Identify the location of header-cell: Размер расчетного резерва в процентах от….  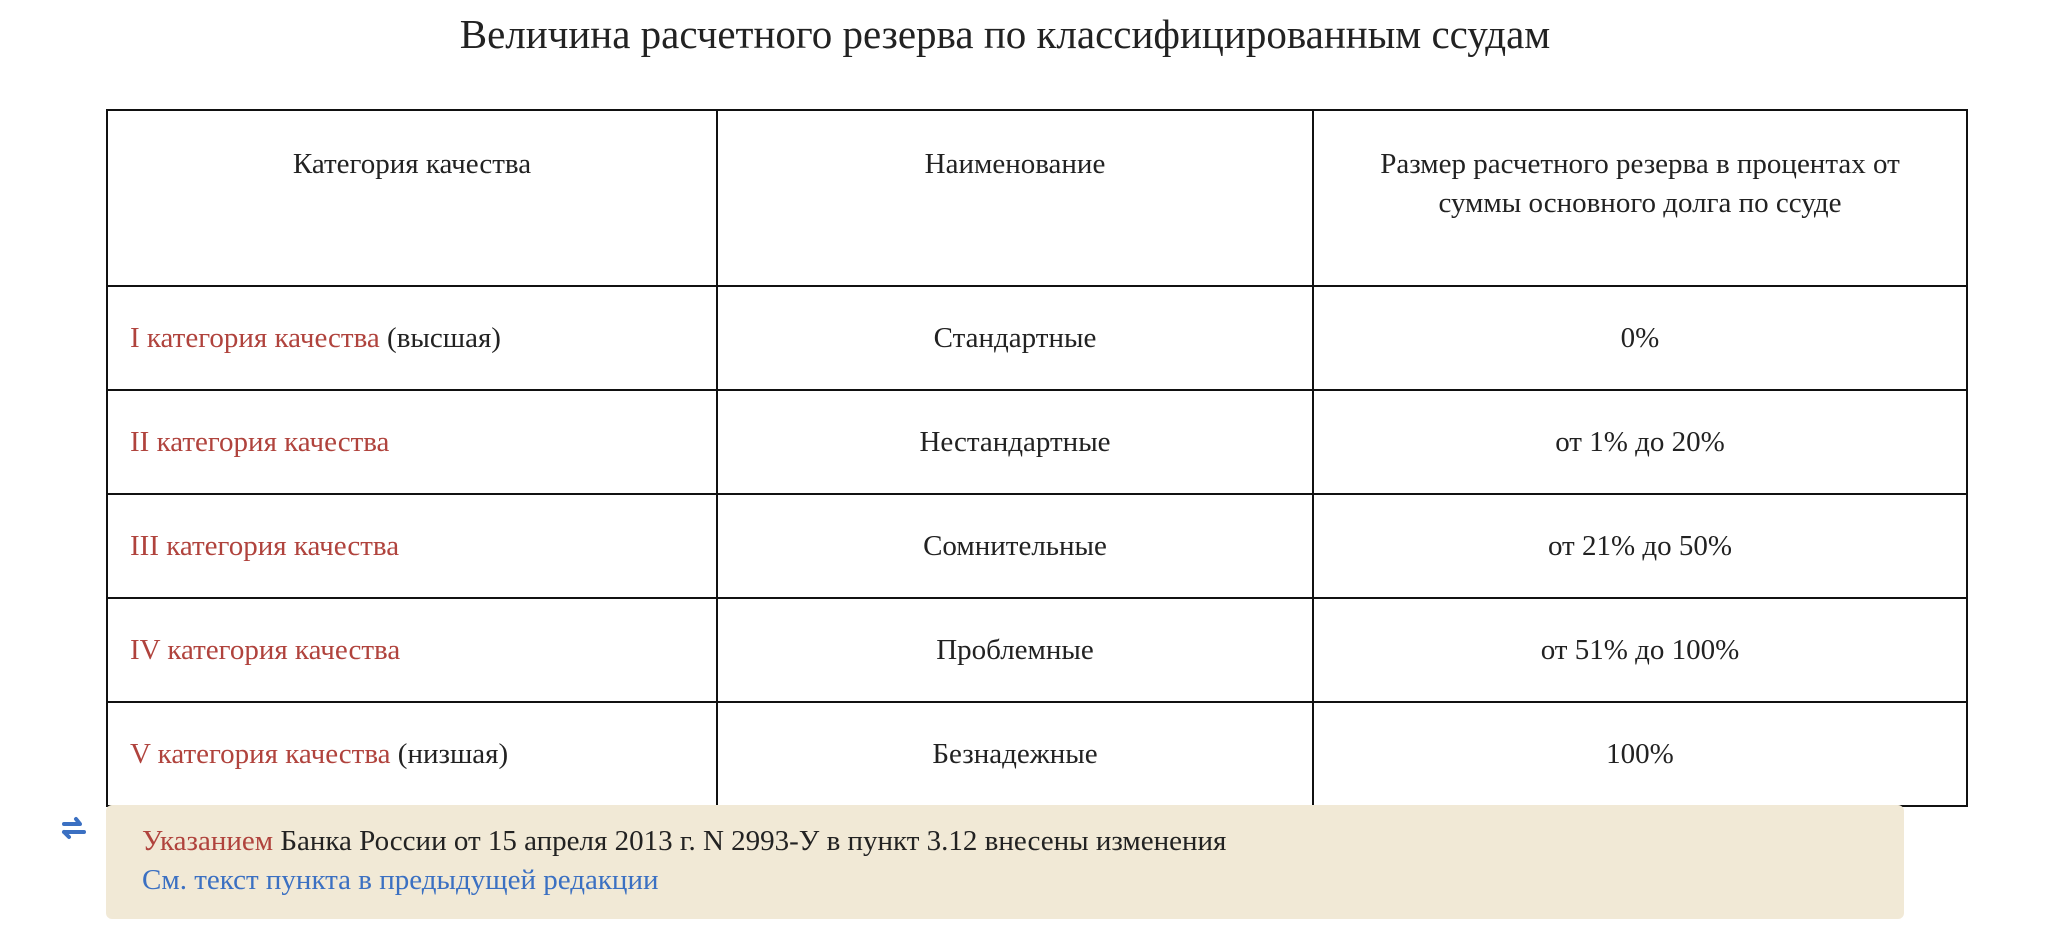
(1640, 198).